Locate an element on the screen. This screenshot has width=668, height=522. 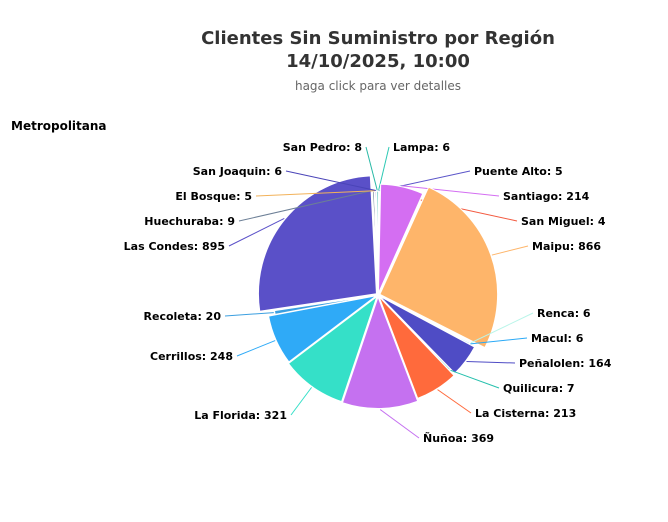
data-label-penalolen: Peñalolen: 164 is located at coordinates (565, 363).